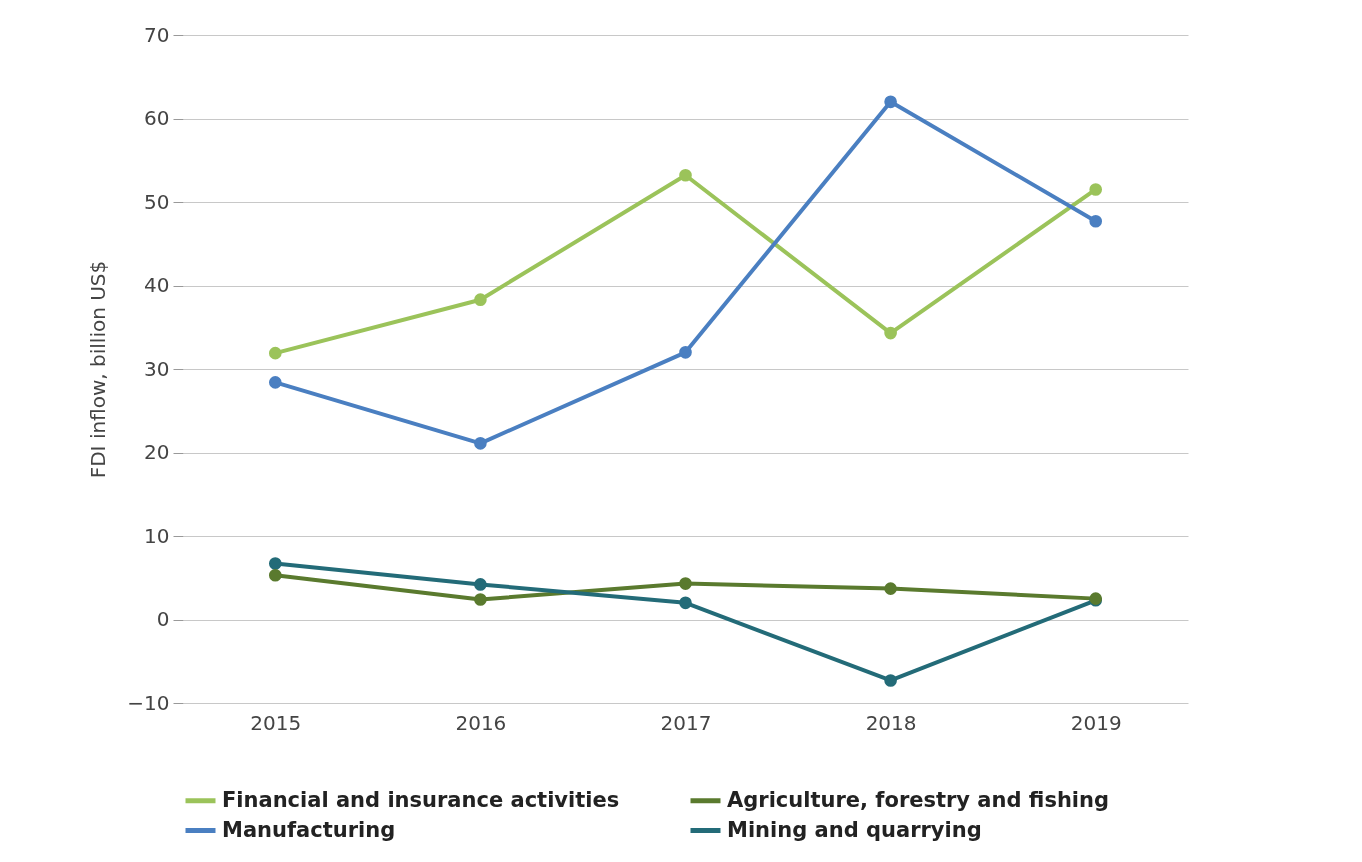  Describe the element at coordinates (309, 829) in the screenshot. I see `legend-label: Manufacturing` at that location.